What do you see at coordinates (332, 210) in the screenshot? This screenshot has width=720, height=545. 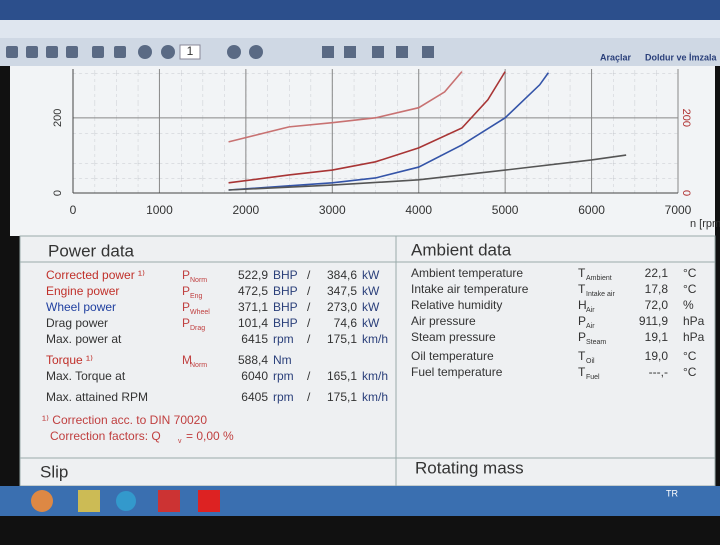 I see `x-tick-label: 3000` at bounding box center [332, 210].